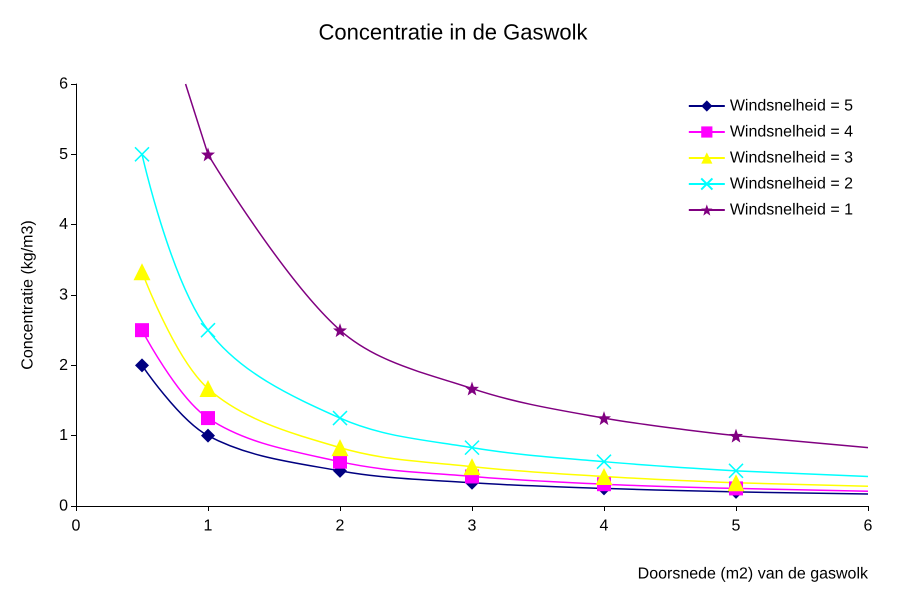 This screenshot has width=907, height=610. Describe the element at coordinates (208, 526) in the screenshot. I see `x-tick-label: 1` at that location.